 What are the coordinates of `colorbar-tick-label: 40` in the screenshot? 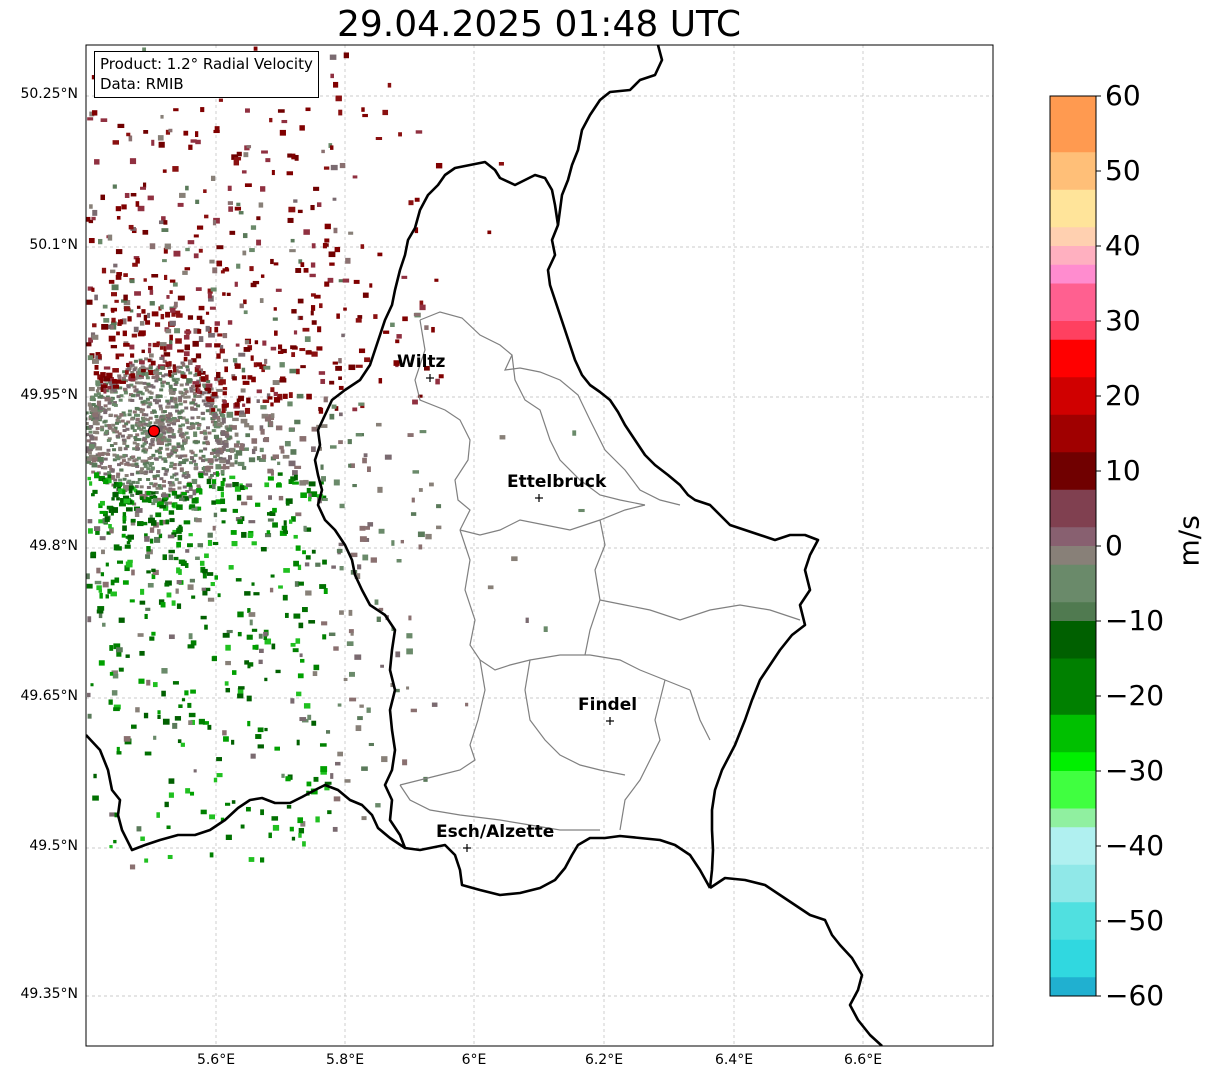 It's located at (1123, 245).